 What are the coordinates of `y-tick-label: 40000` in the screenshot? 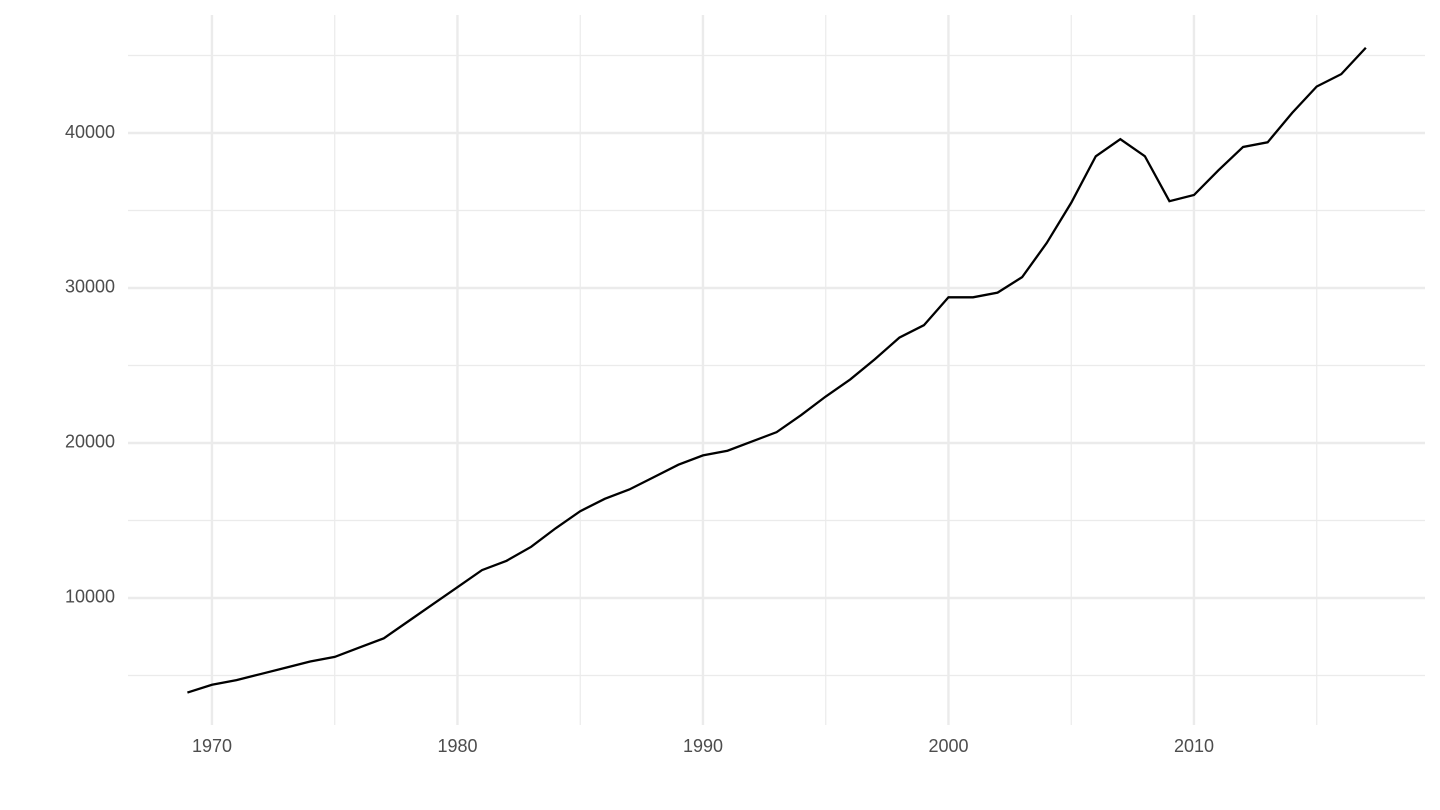 It's located at (90, 132).